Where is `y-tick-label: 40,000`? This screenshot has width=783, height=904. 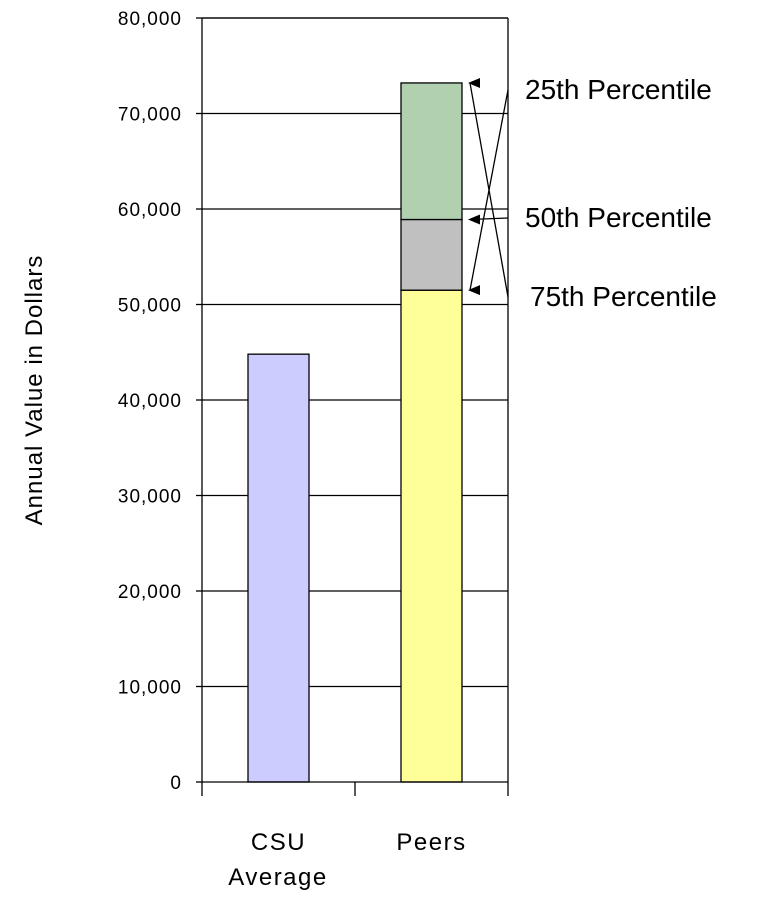
y-tick-label: 40,000 is located at coordinates (150, 401).